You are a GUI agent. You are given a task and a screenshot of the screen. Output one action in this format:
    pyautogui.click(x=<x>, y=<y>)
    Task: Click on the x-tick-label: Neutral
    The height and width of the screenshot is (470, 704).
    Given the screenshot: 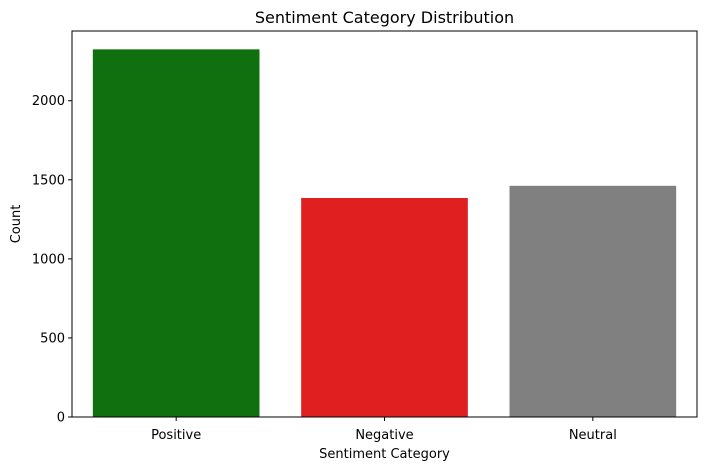 What is the action you would take?
    pyautogui.click(x=593, y=435)
    